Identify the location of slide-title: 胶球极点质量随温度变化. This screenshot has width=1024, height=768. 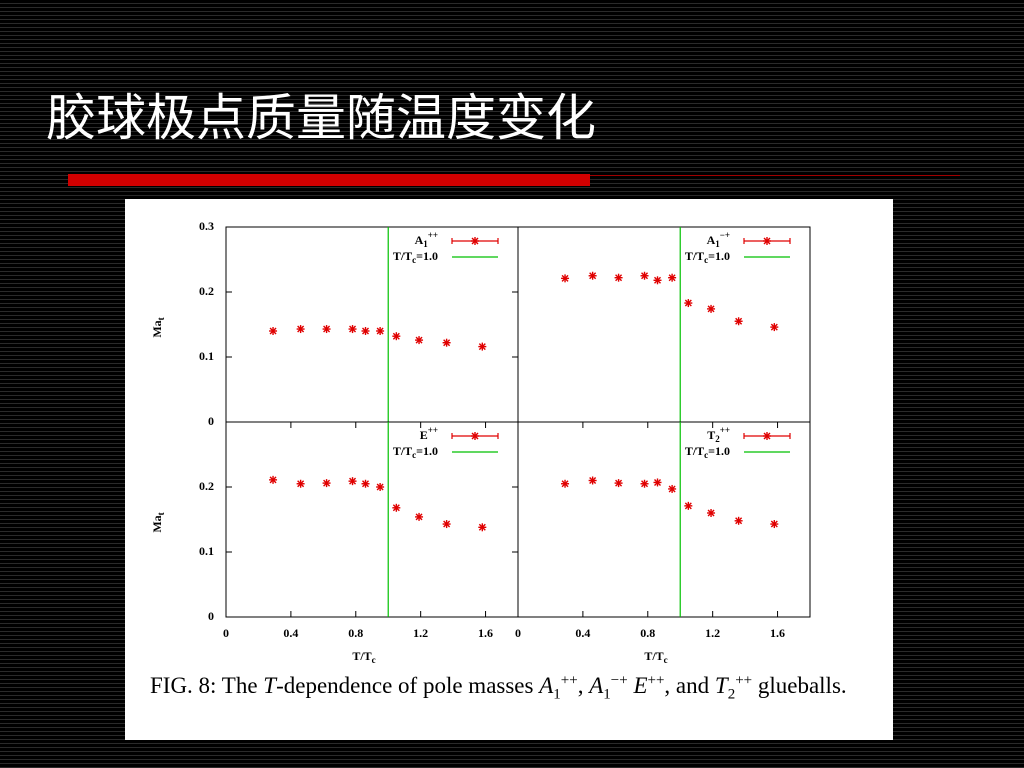
(321, 118).